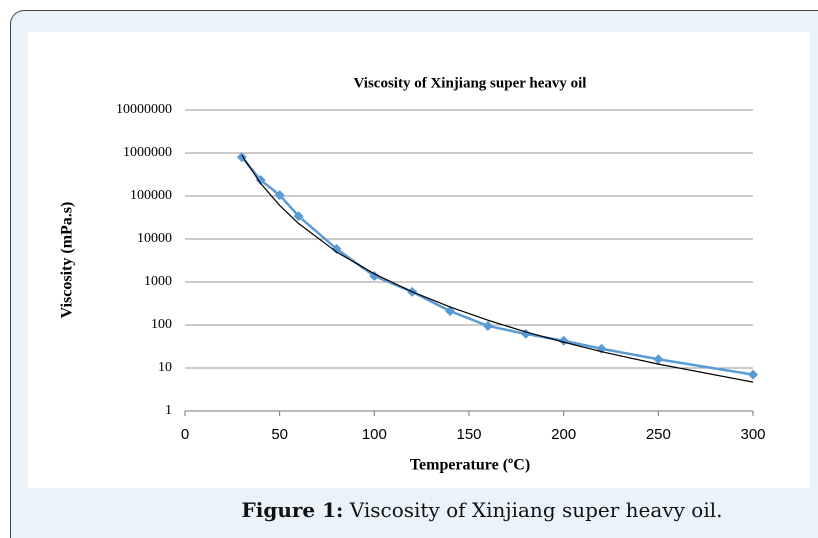 The image size is (818, 538). What do you see at coordinates (154, 238) in the screenshot?
I see `y-tick-label: 10000` at bounding box center [154, 238].